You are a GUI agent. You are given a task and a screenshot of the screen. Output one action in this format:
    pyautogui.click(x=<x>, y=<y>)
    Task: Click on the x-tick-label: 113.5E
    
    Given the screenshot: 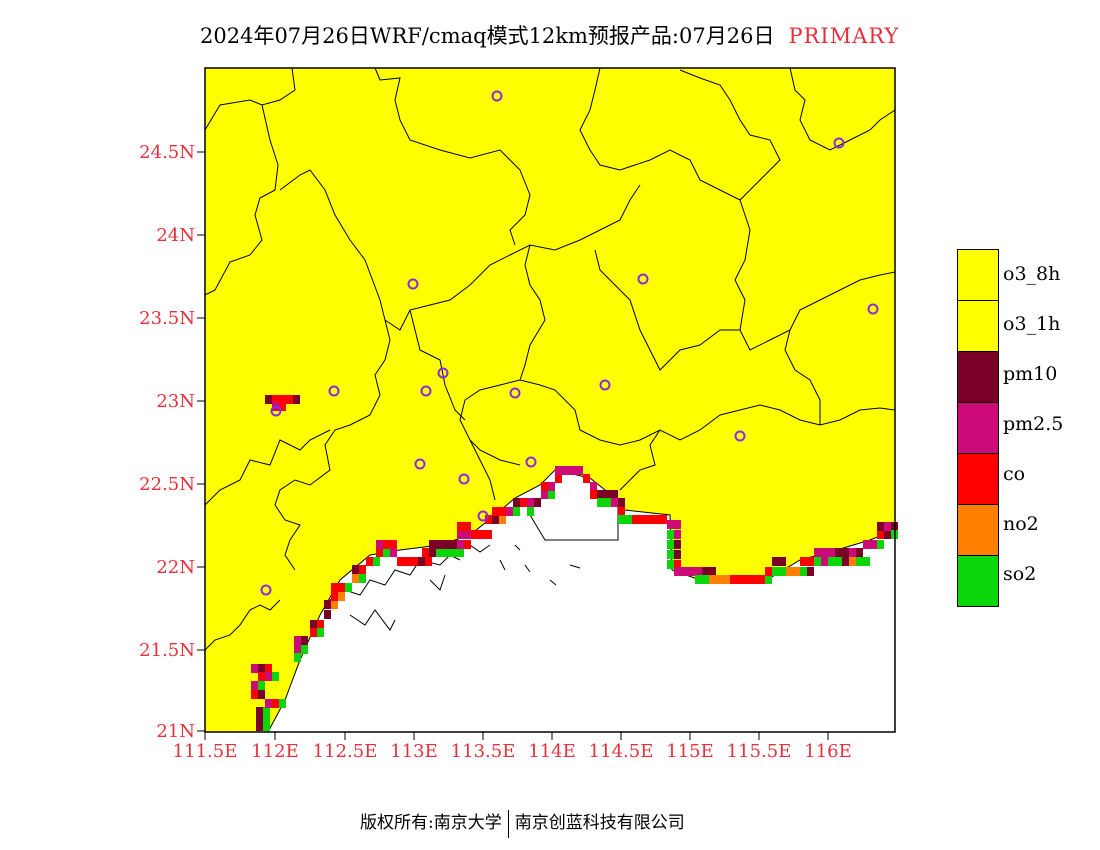 What is the action you would take?
    pyautogui.click(x=483, y=751)
    